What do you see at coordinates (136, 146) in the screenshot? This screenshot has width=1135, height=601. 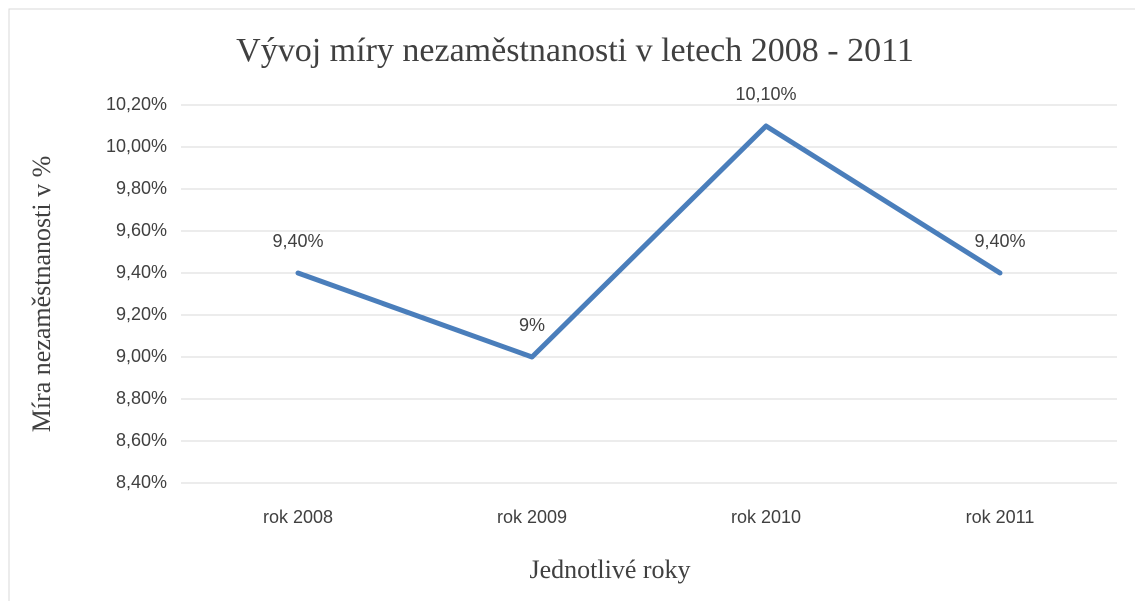 I see `y-tick-label: 10,00%` at bounding box center [136, 146].